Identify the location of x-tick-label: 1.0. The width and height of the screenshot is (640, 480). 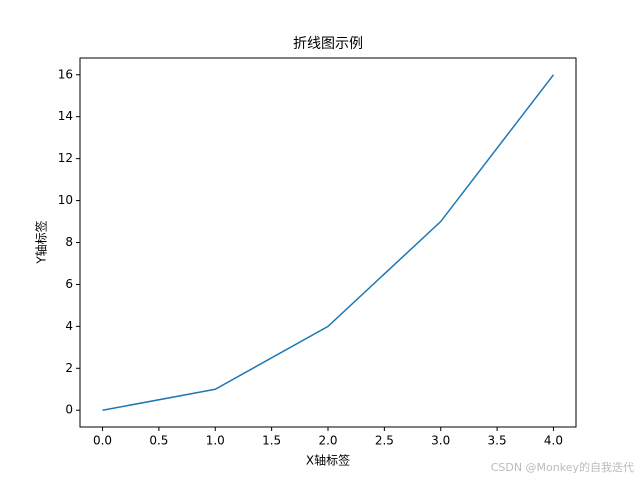
(215, 441).